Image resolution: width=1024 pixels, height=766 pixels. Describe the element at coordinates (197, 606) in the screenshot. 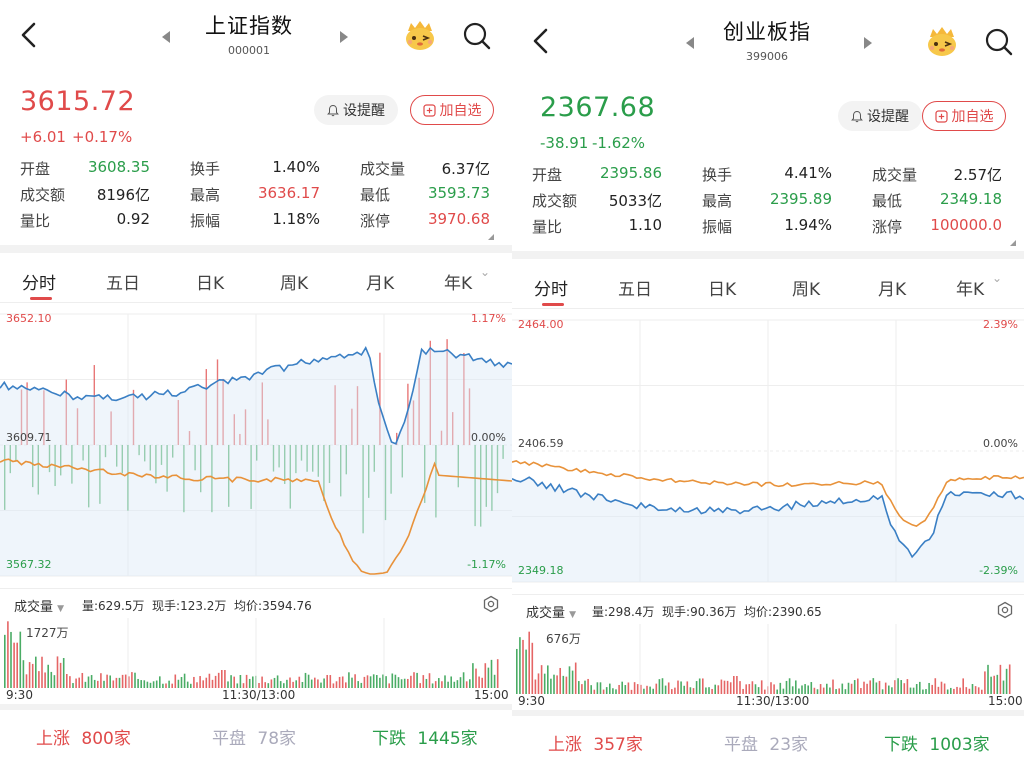

I see `volume-stats: 量:629.5万 现手:123.2万 均价:3594.76` at that location.